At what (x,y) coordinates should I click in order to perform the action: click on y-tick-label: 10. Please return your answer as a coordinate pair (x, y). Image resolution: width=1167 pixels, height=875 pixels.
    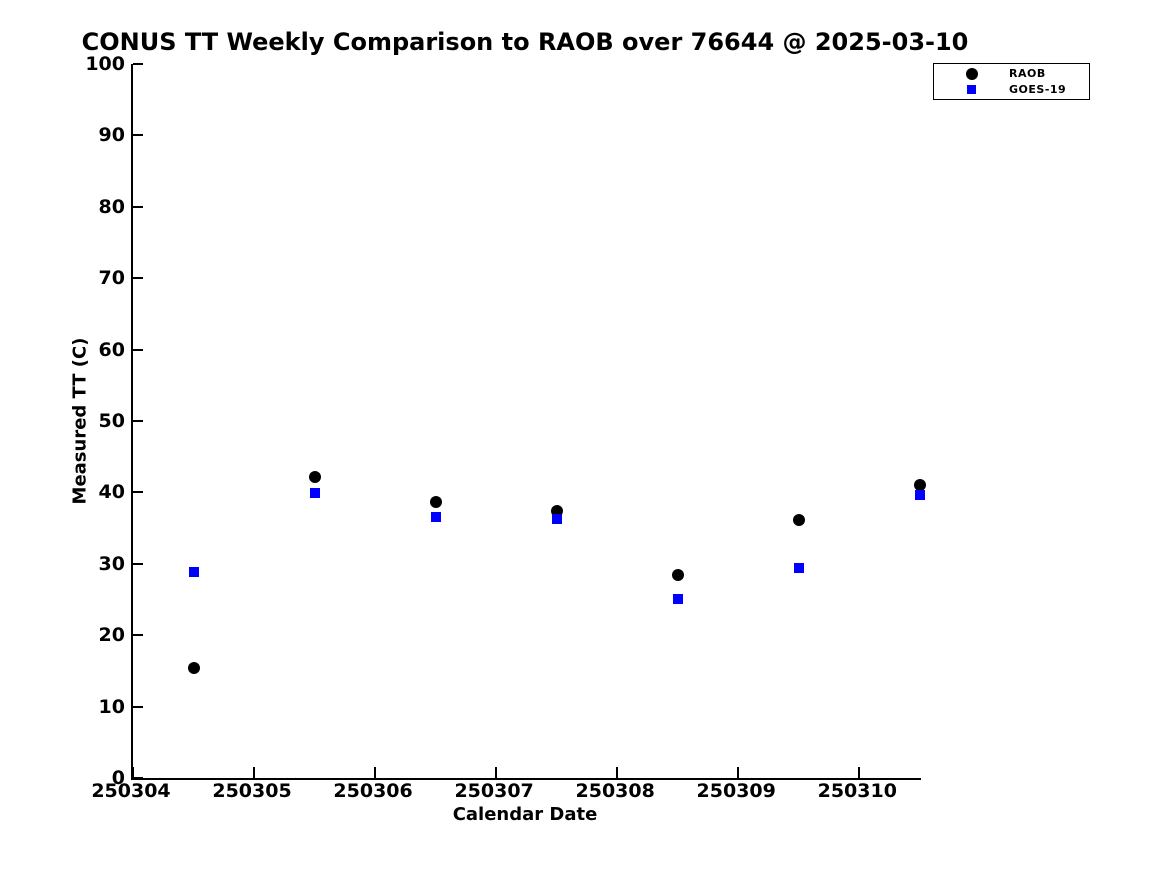
    Looking at the image, I should click on (111, 706).